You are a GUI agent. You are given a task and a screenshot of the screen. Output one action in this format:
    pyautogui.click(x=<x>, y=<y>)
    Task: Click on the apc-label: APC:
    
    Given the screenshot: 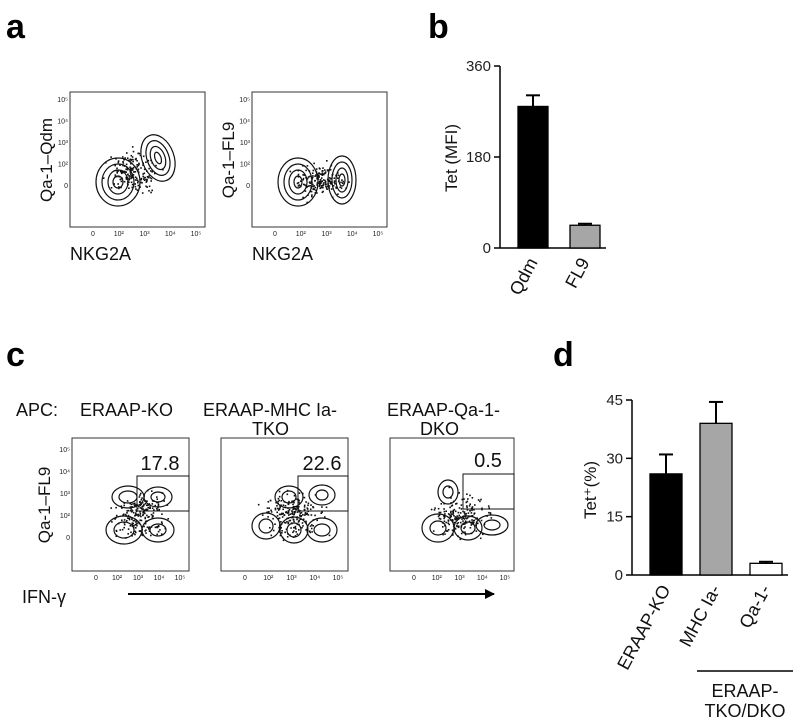 What is the action you would take?
    pyautogui.click(x=37, y=410)
    